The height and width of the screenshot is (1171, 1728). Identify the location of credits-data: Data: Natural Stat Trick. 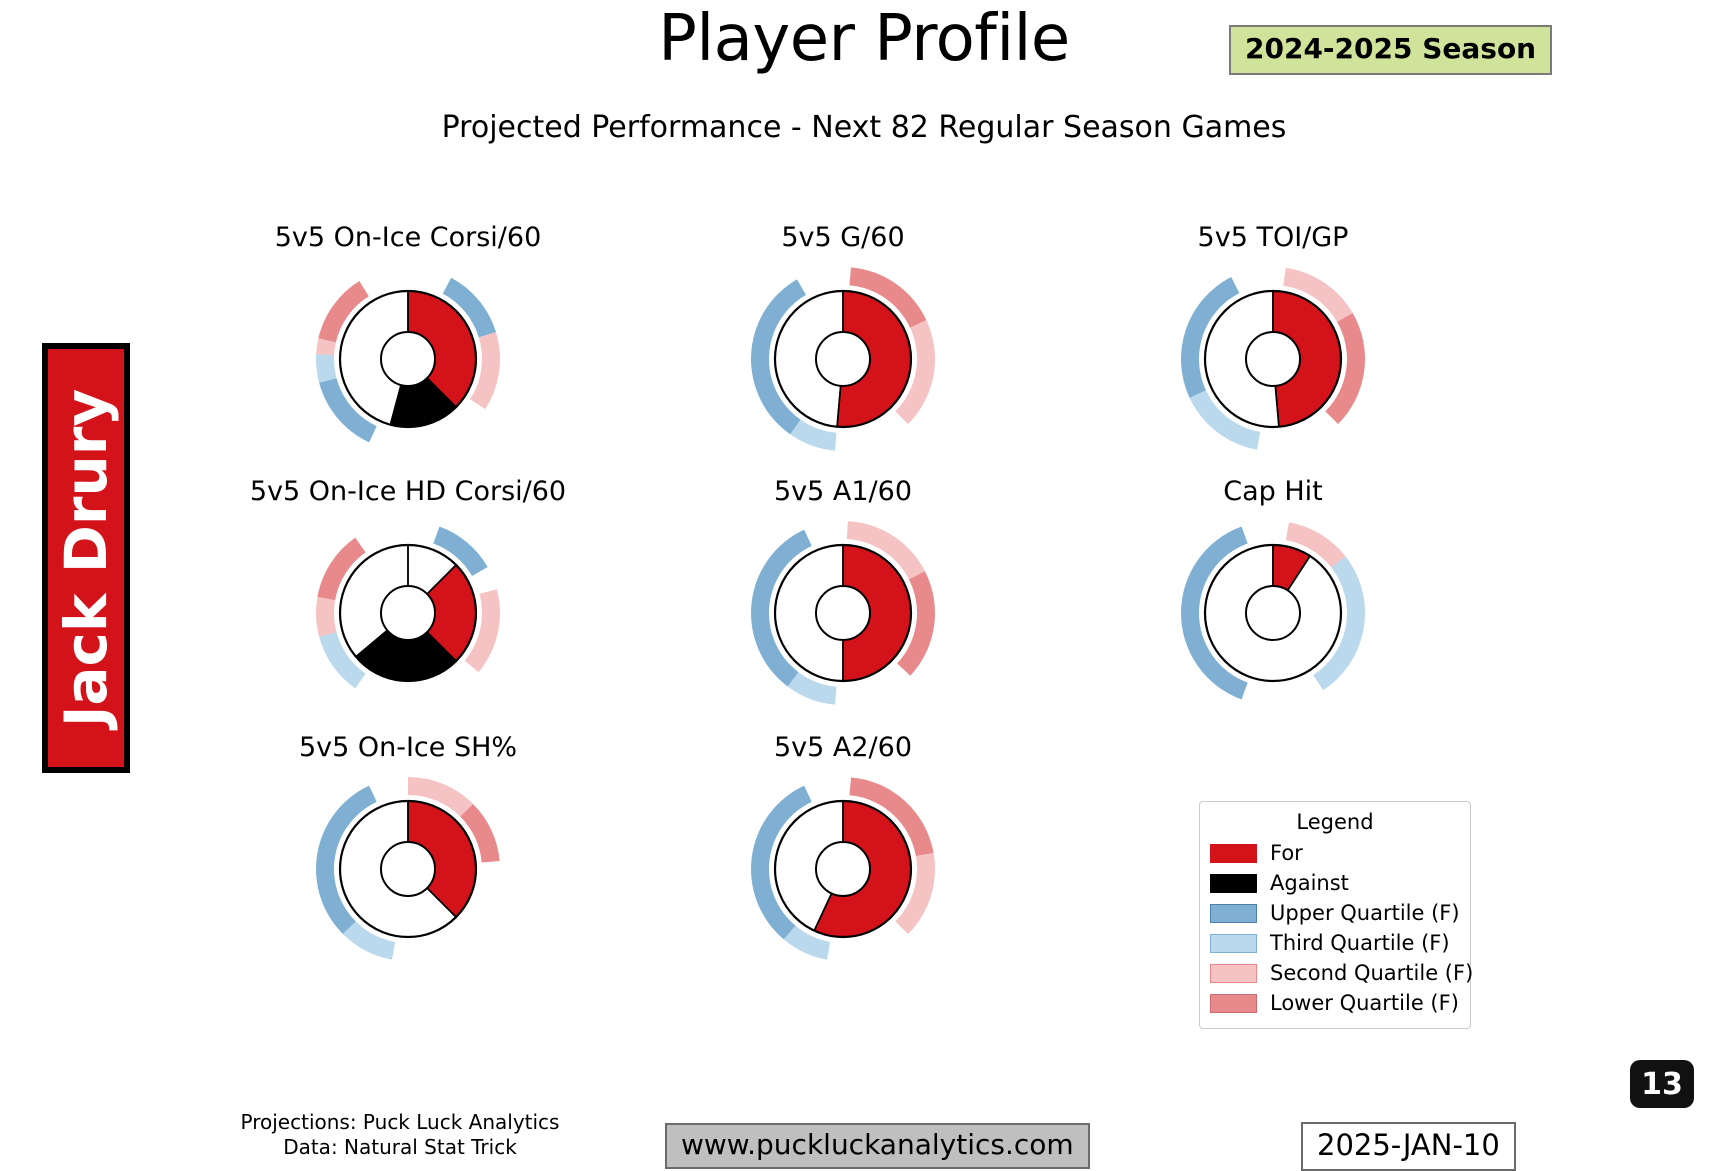
(400, 1147).